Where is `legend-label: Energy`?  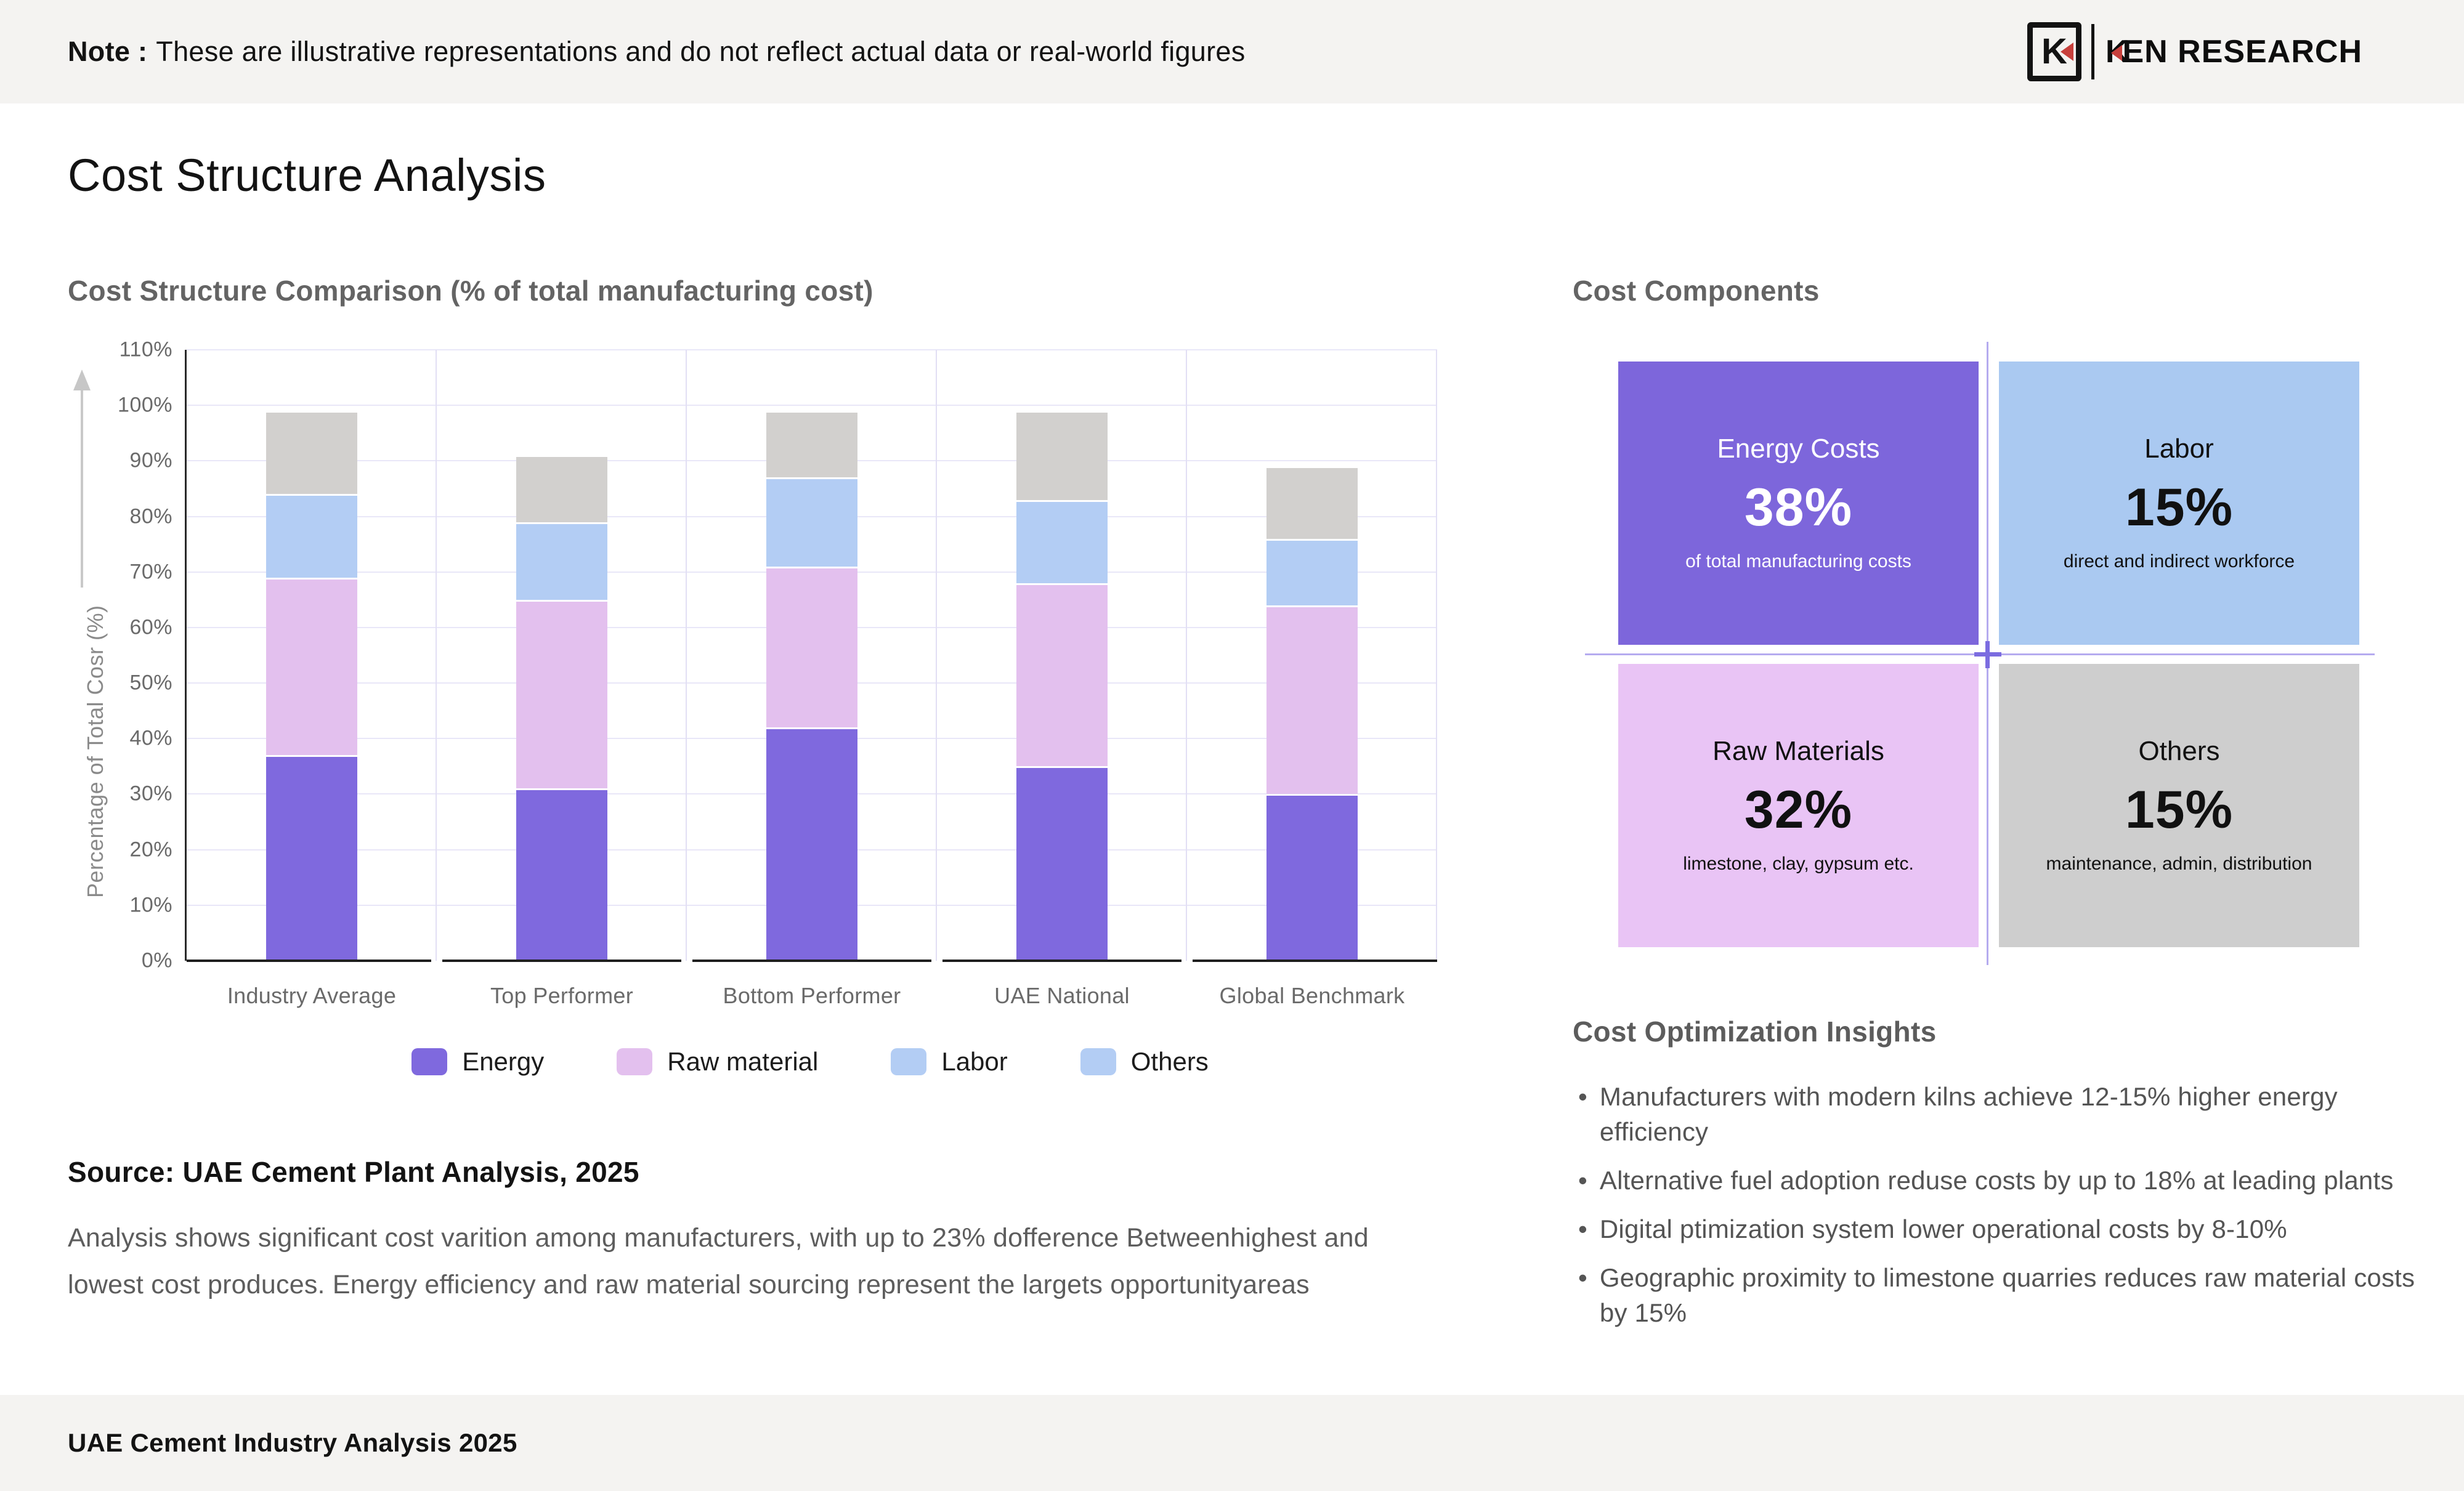
legend-label: Energy is located at coordinates (503, 1061).